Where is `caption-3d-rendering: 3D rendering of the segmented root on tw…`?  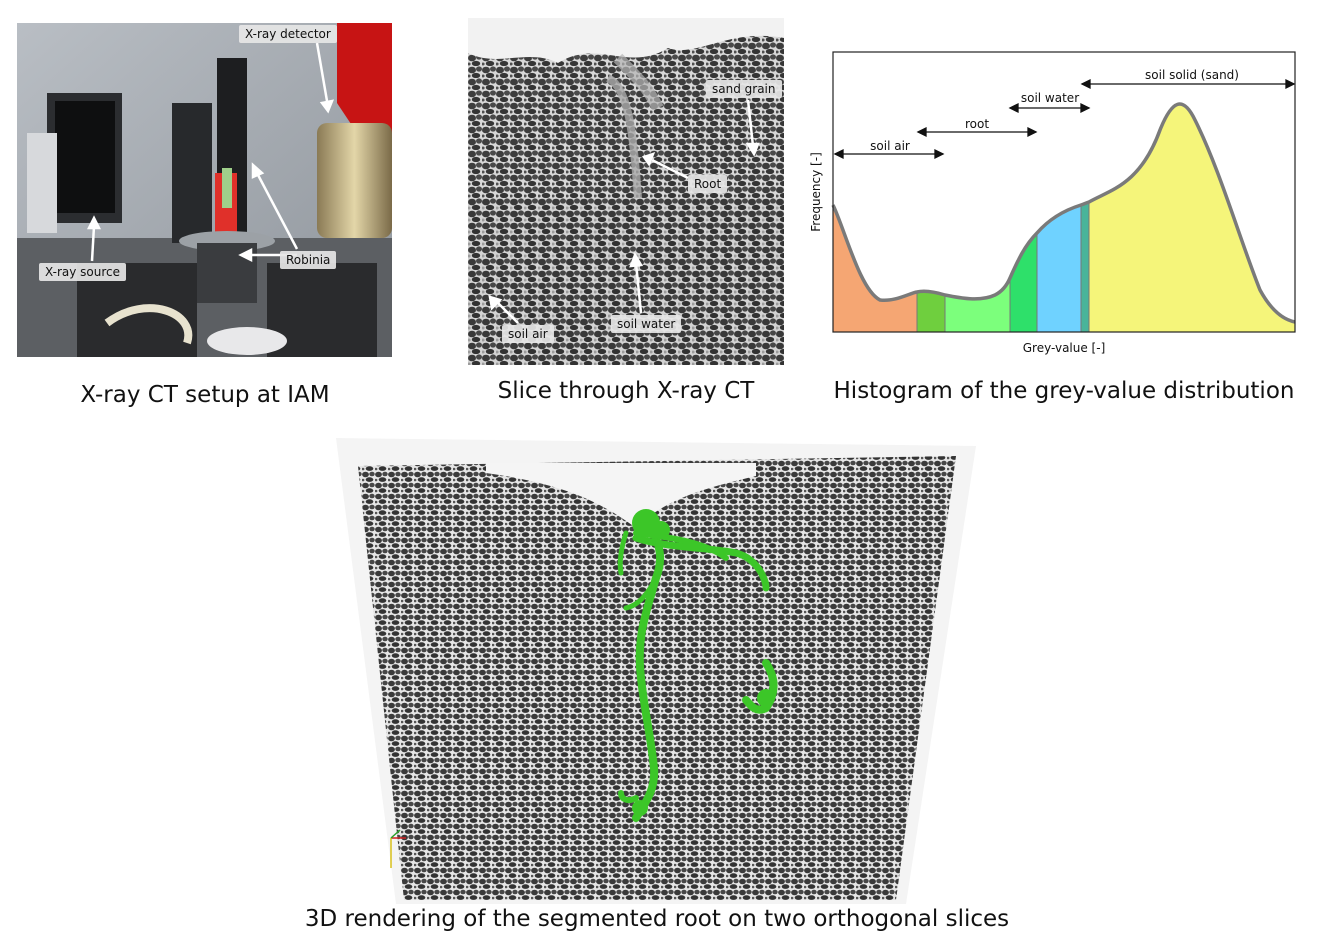 caption-3d-rendering: 3D rendering of the segmented root on tw… is located at coordinates (657, 919).